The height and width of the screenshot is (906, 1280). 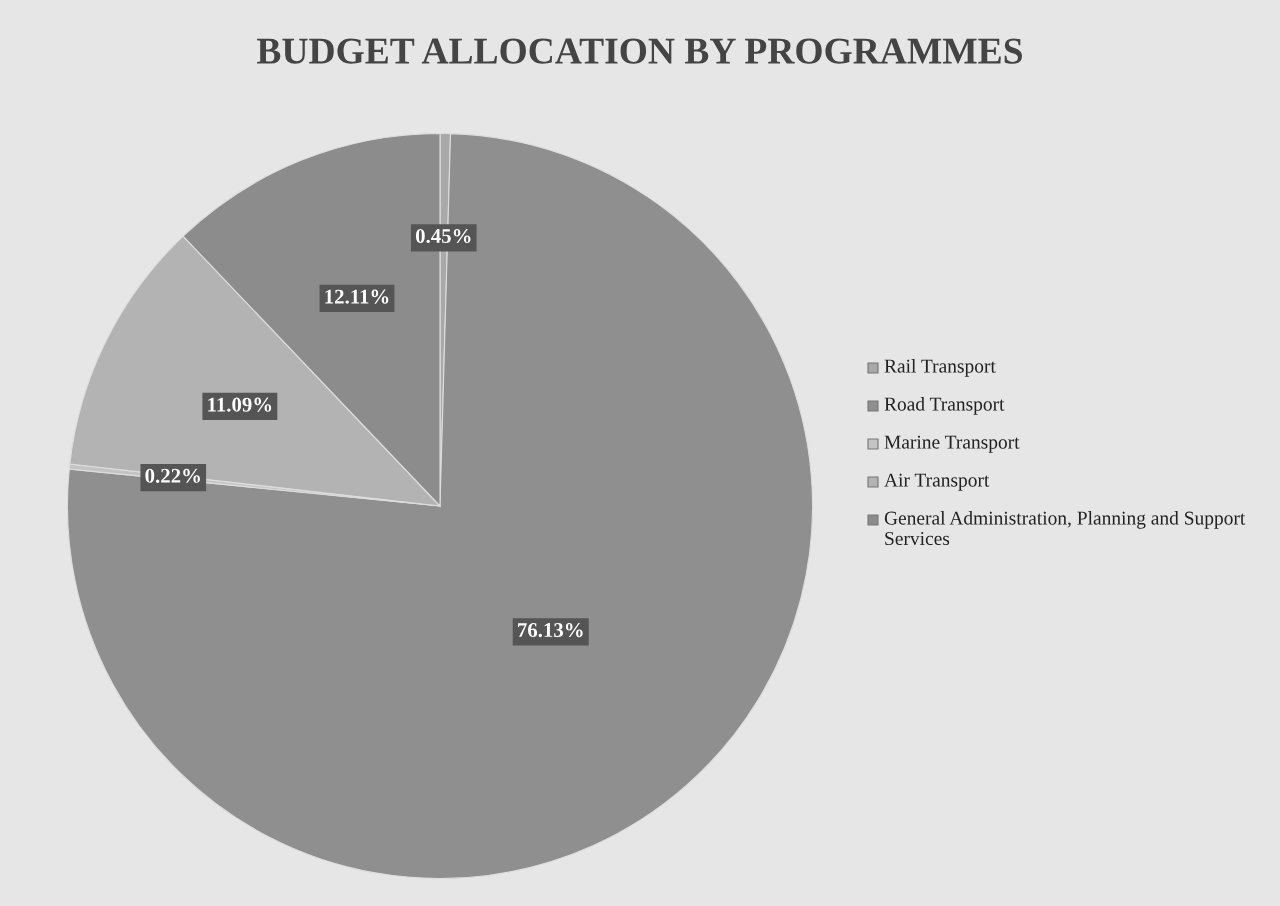 What do you see at coordinates (172, 475) in the screenshot?
I see `data-label: 0.22%` at bounding box center [172, 475].